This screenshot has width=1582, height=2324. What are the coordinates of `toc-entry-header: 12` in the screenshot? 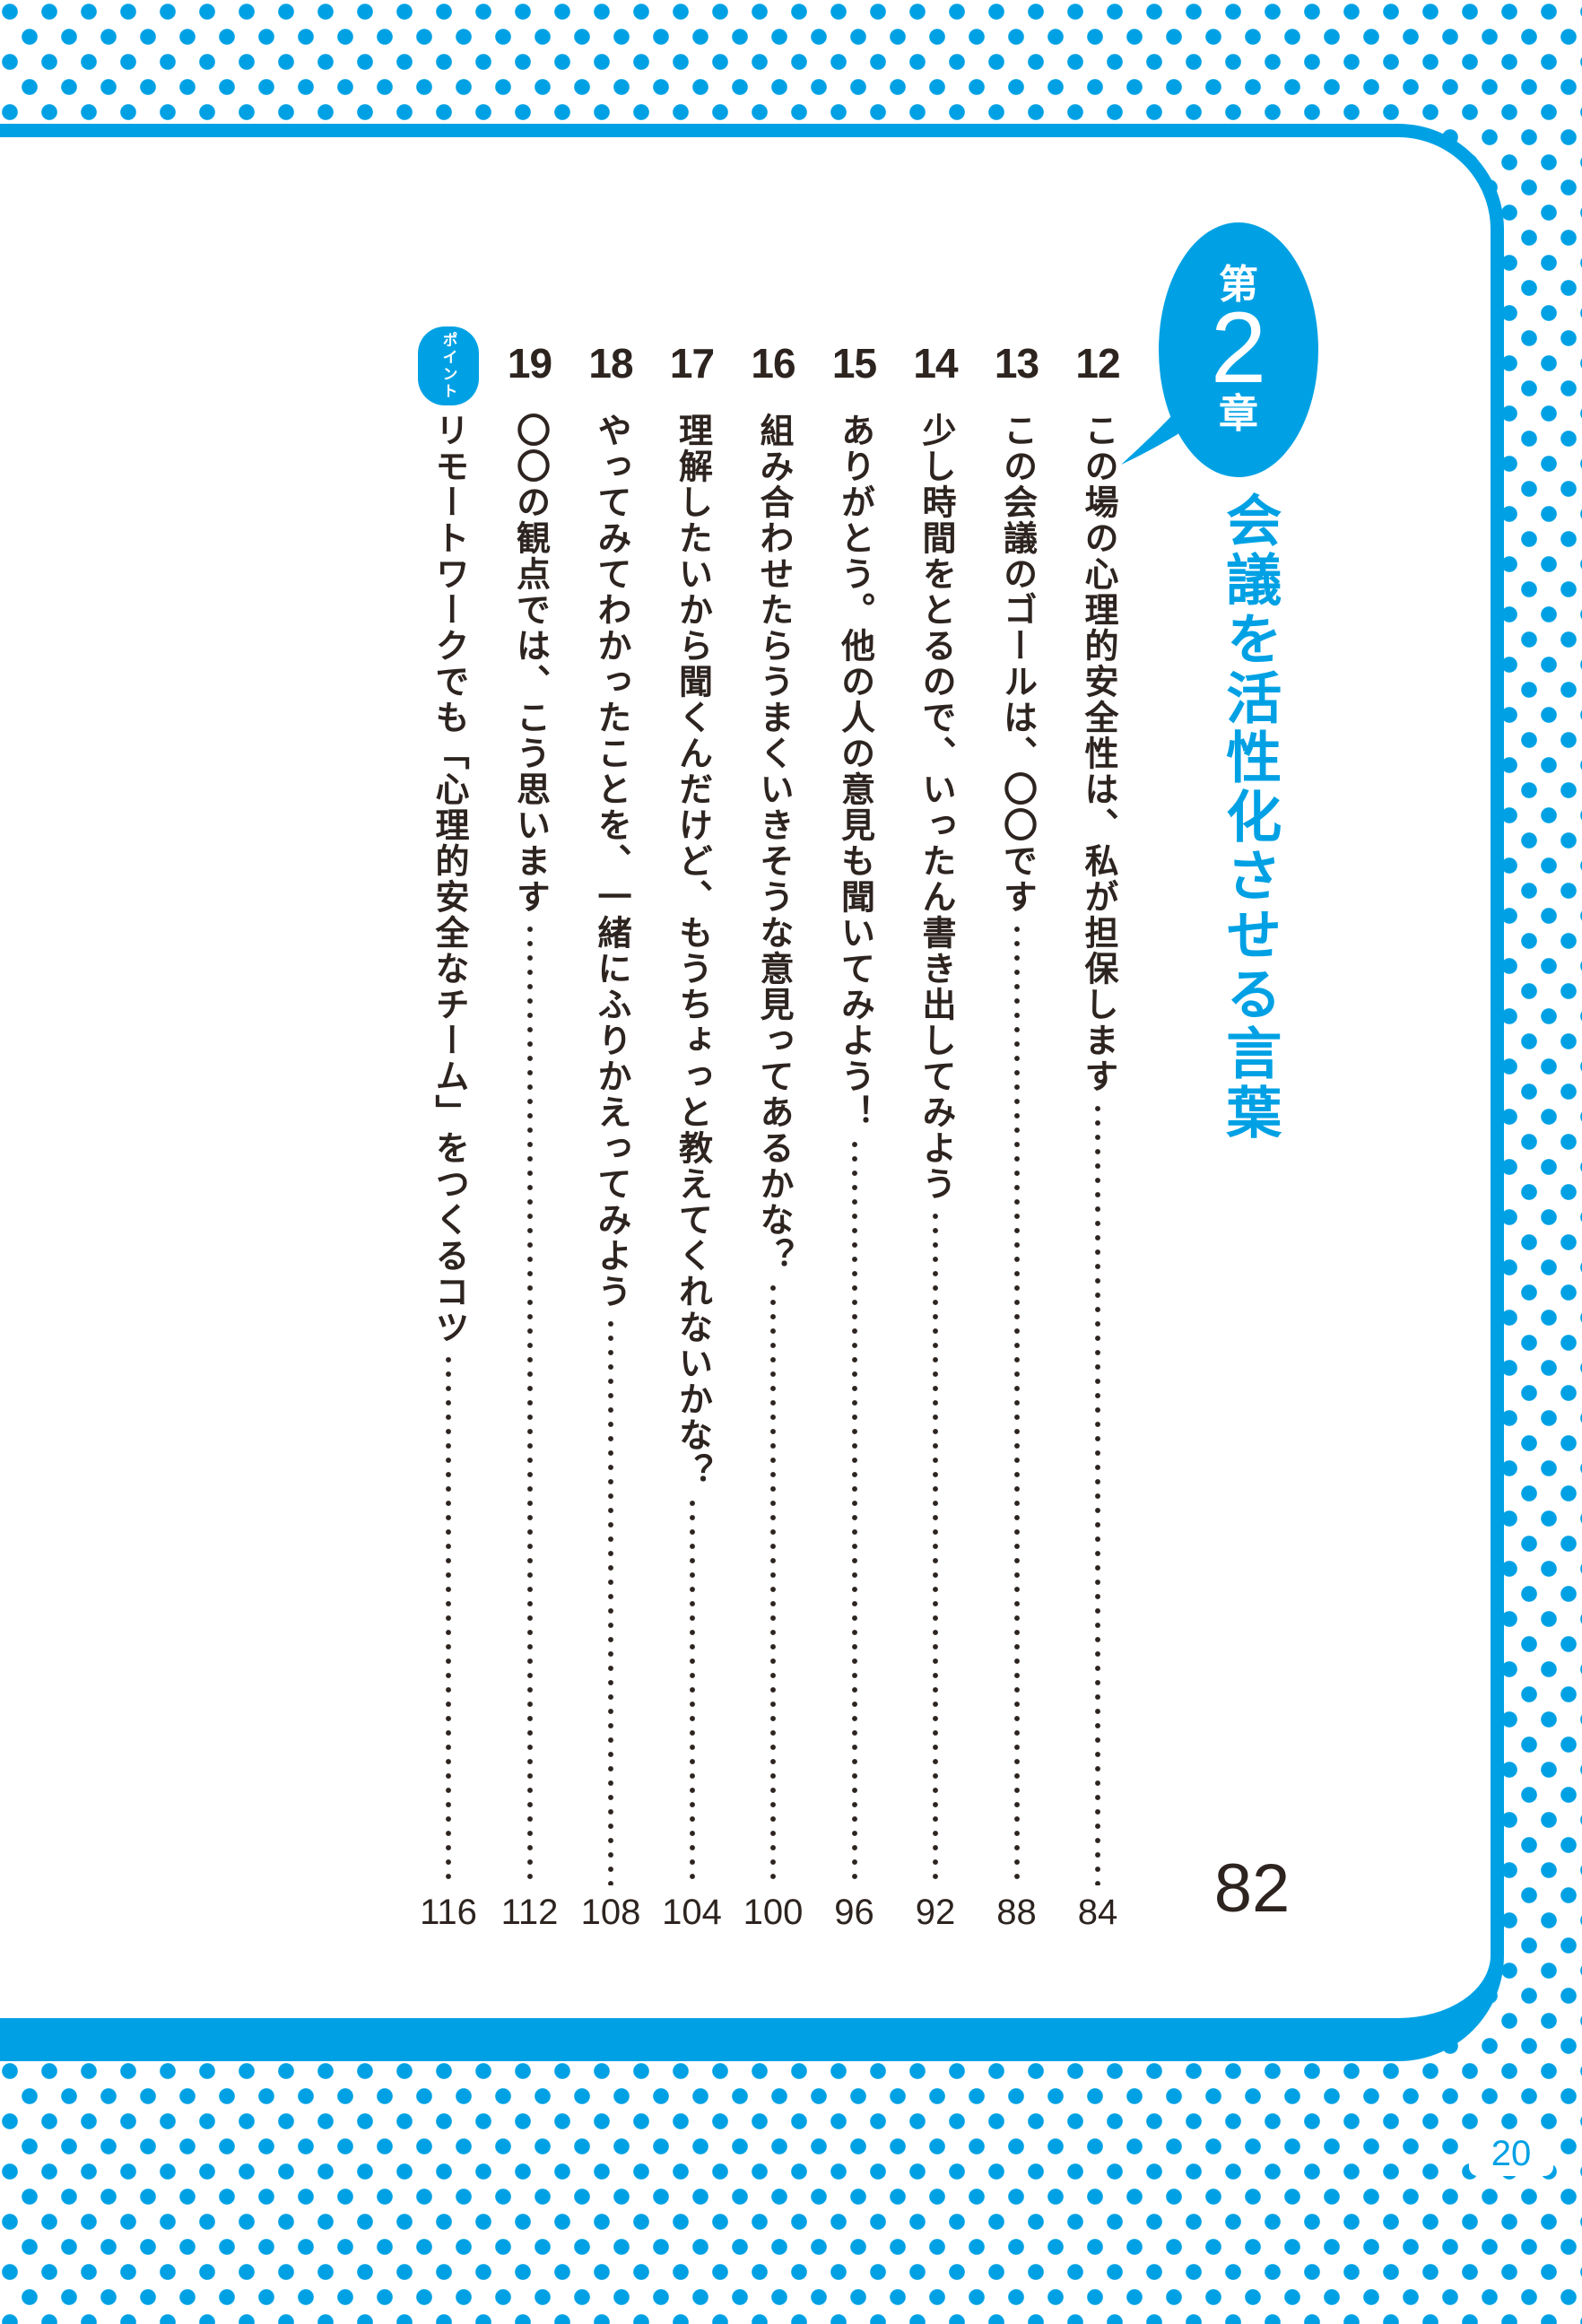 It's located at (1097, 367).